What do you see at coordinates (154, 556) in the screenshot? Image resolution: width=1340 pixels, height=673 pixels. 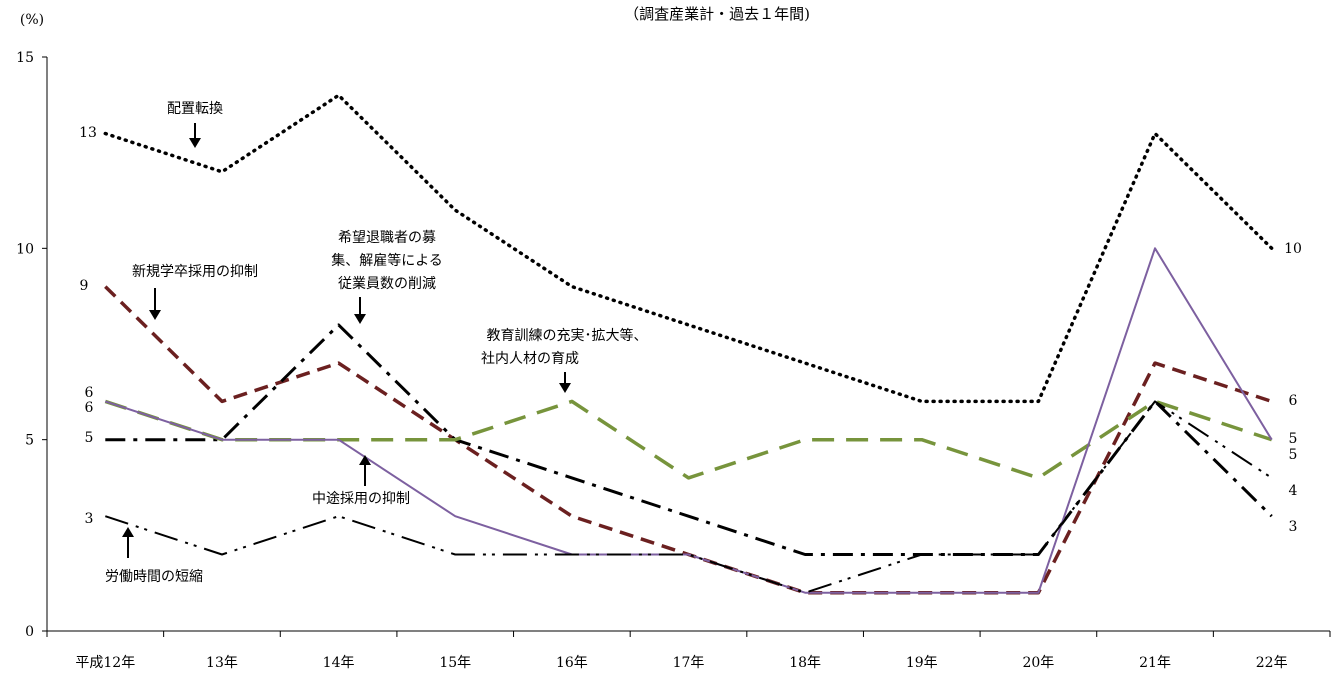 I see `annotation-roudou-jikan: 労働時間の短縮` at bounding box center [154, 556].